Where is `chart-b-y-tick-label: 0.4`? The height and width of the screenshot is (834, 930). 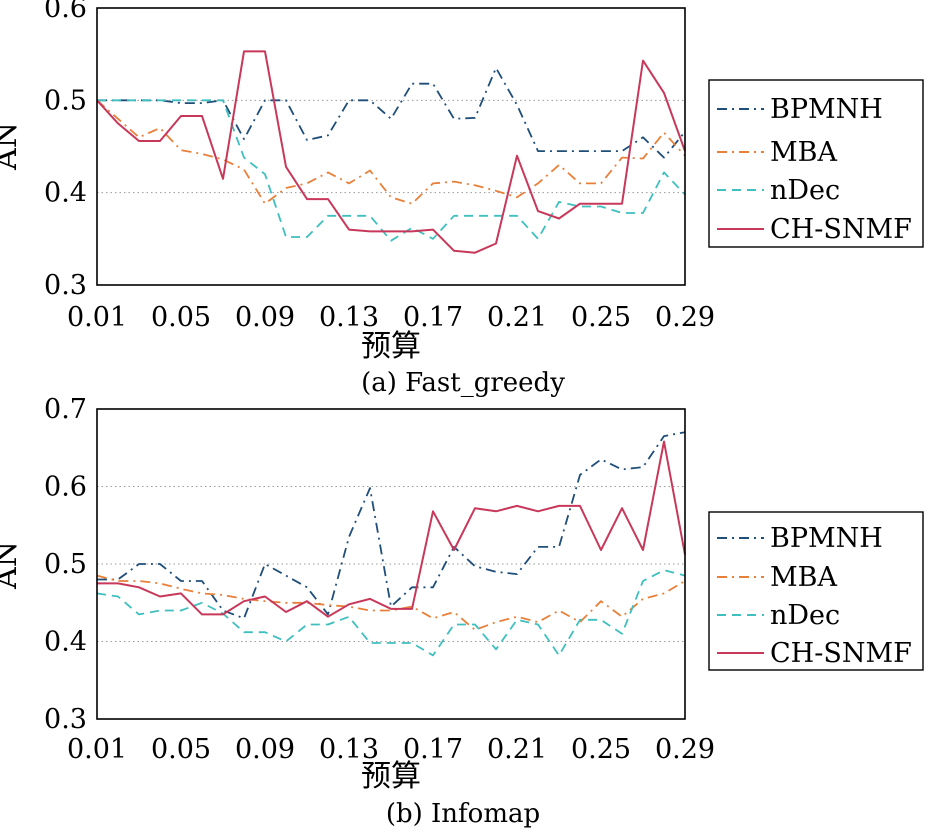
chart-b-y-tick-label: 0.4 is located at coordinates (65, 642).